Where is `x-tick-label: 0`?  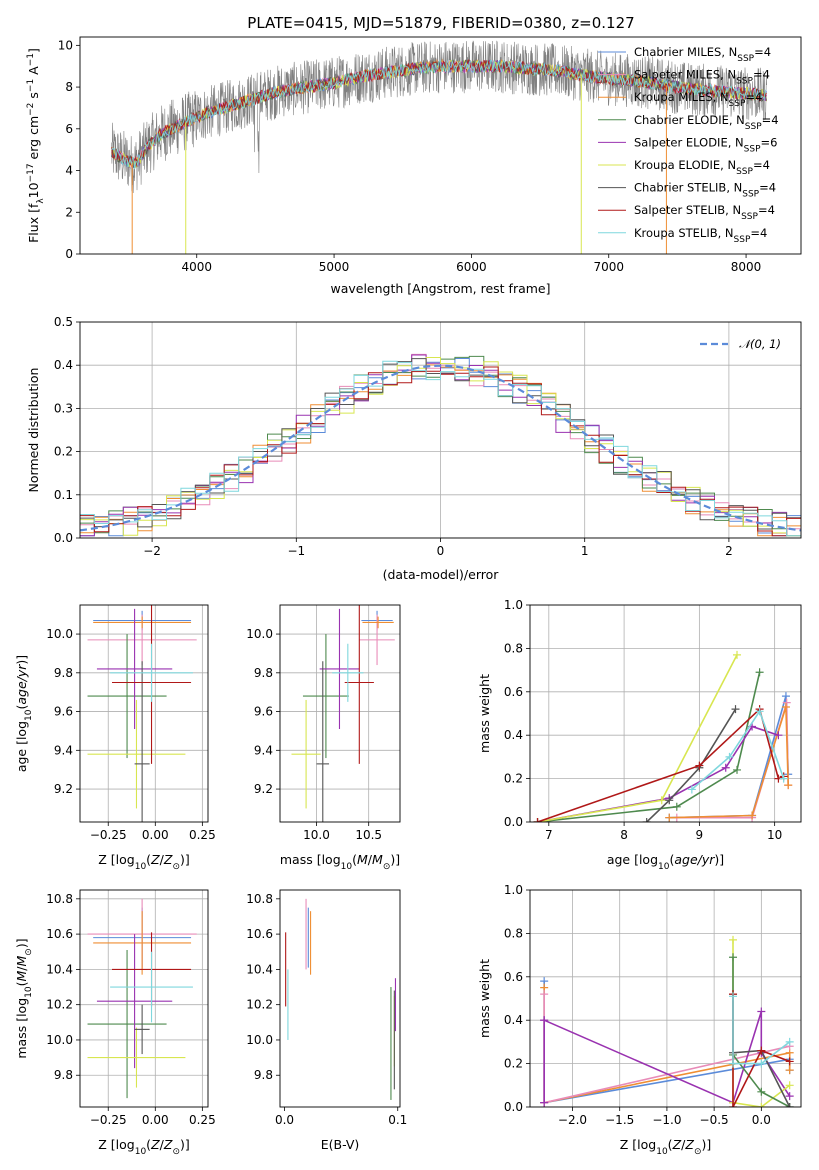 x-tick-label: 0 is located at coordinates (441, 551).